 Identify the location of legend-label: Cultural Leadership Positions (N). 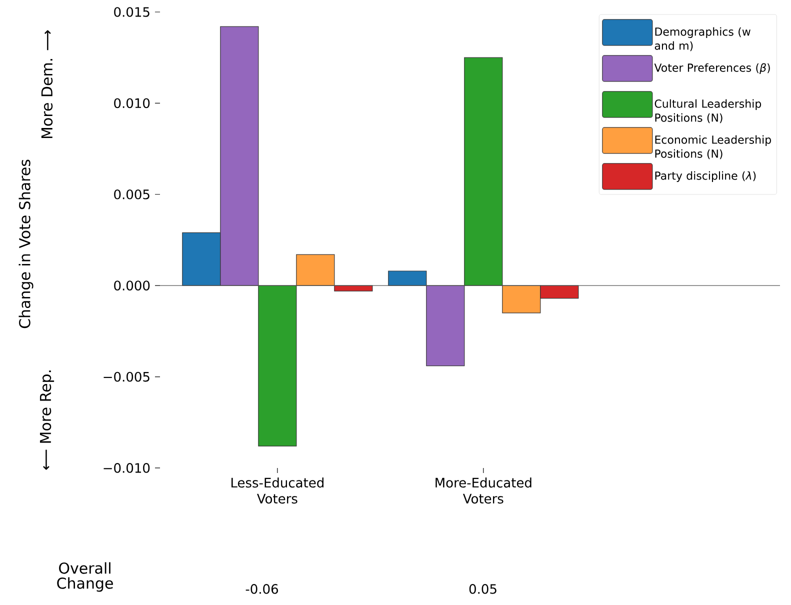
(708, 111).